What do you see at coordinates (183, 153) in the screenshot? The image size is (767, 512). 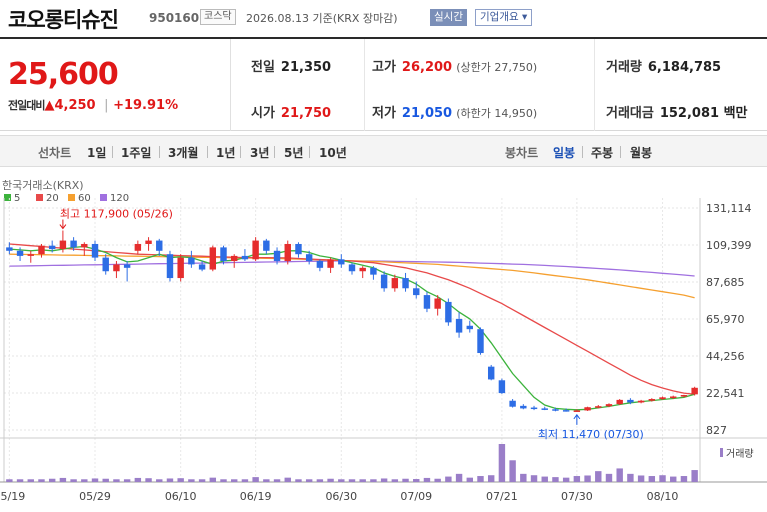 I see `tab-3m: 3개월` at bounding box center [183, 153].